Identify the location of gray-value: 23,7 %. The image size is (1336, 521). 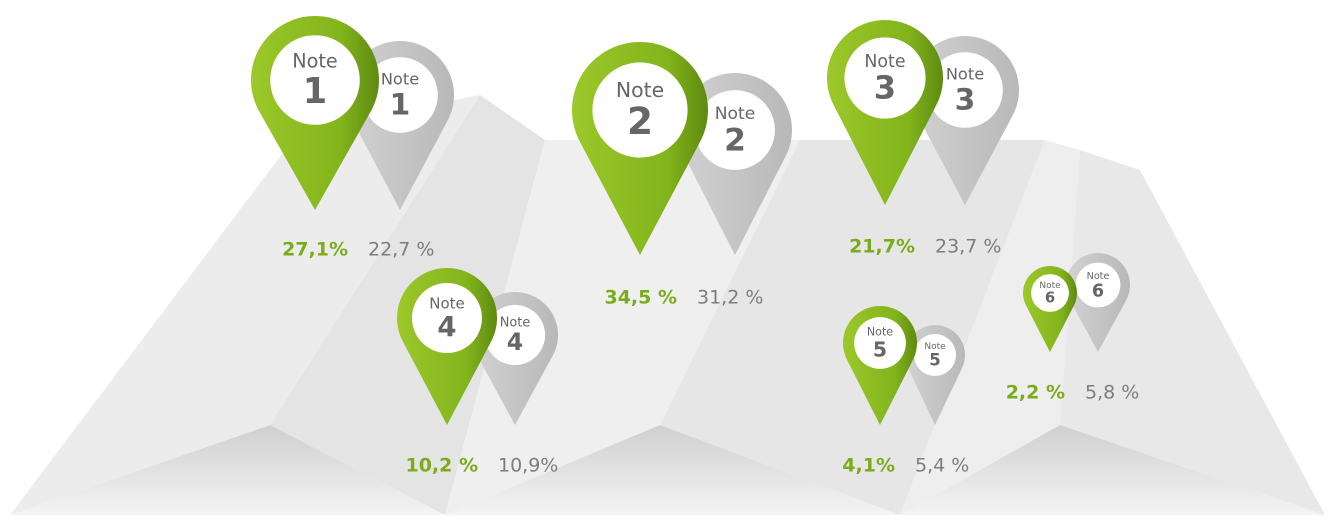
(968, 247).